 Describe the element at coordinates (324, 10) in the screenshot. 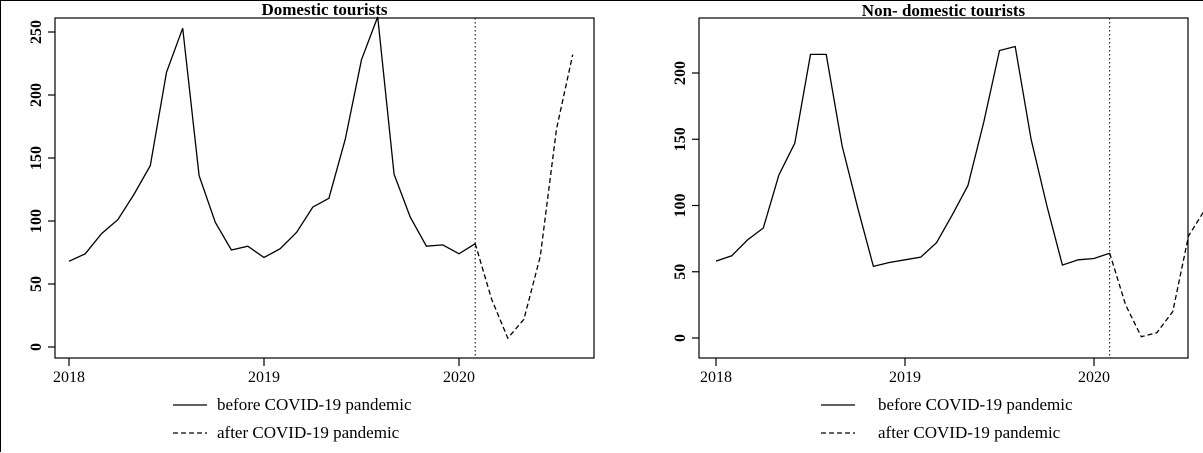

I see `chart-title: Domestic tourists` at that location.